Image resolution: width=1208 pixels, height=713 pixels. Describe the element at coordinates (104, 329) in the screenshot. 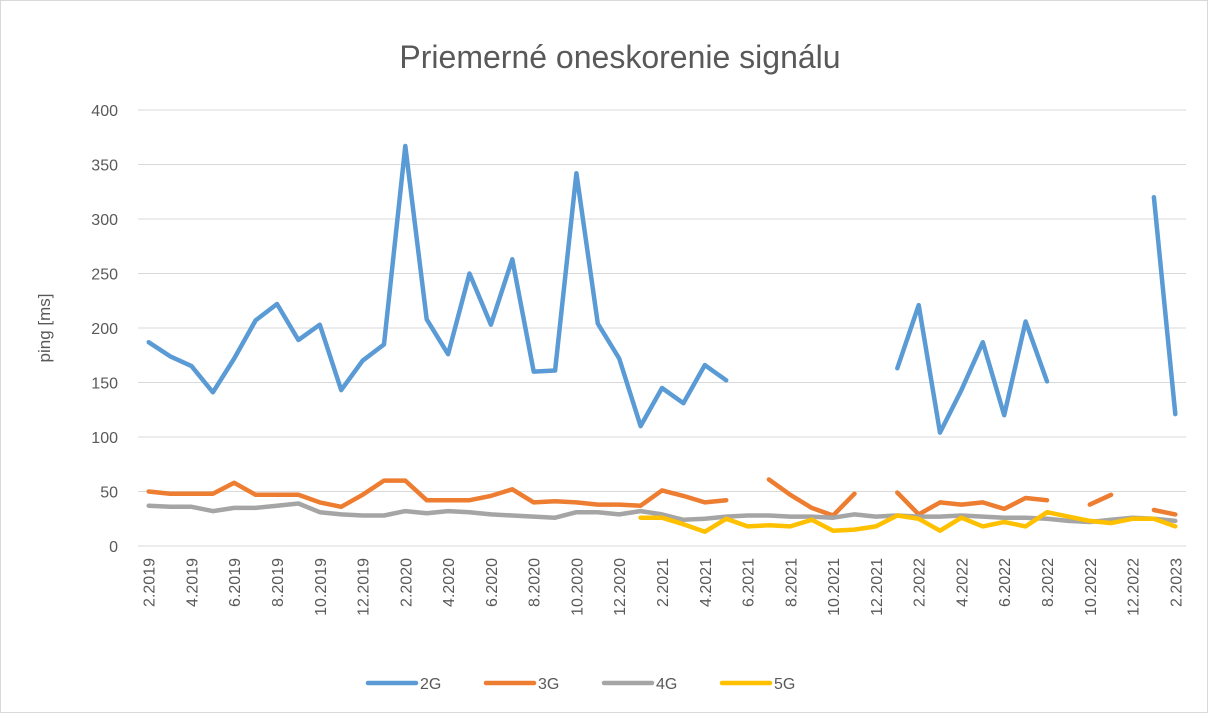

I see `y-tick-label: 200` at that location.